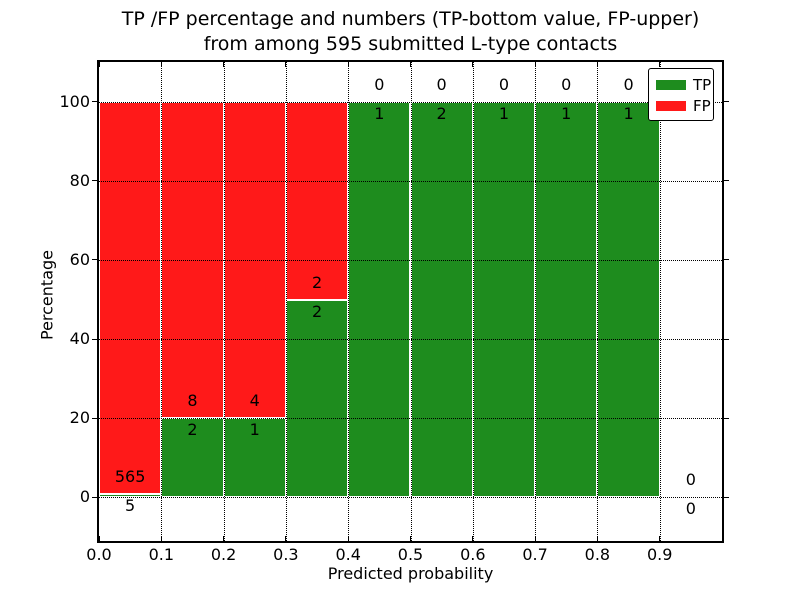 The image size is (800, 600). What do you see at coordinates (671, 105) in the screenshot?
I see `legend-swatch-fp` at bounding box center [671, 105].